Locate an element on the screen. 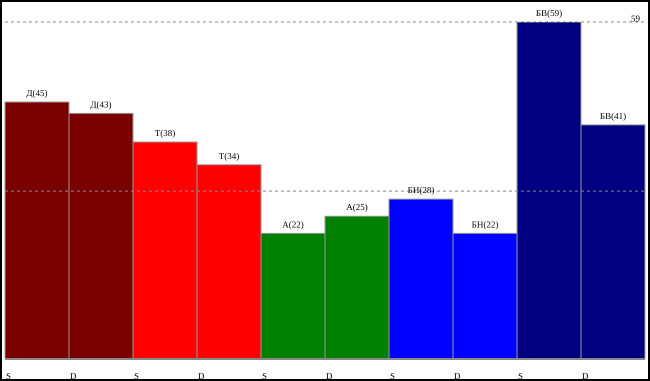 The width and height of the screenshot is (650, 381). ref-line-label: 59 is located at coordinates (635, 18).